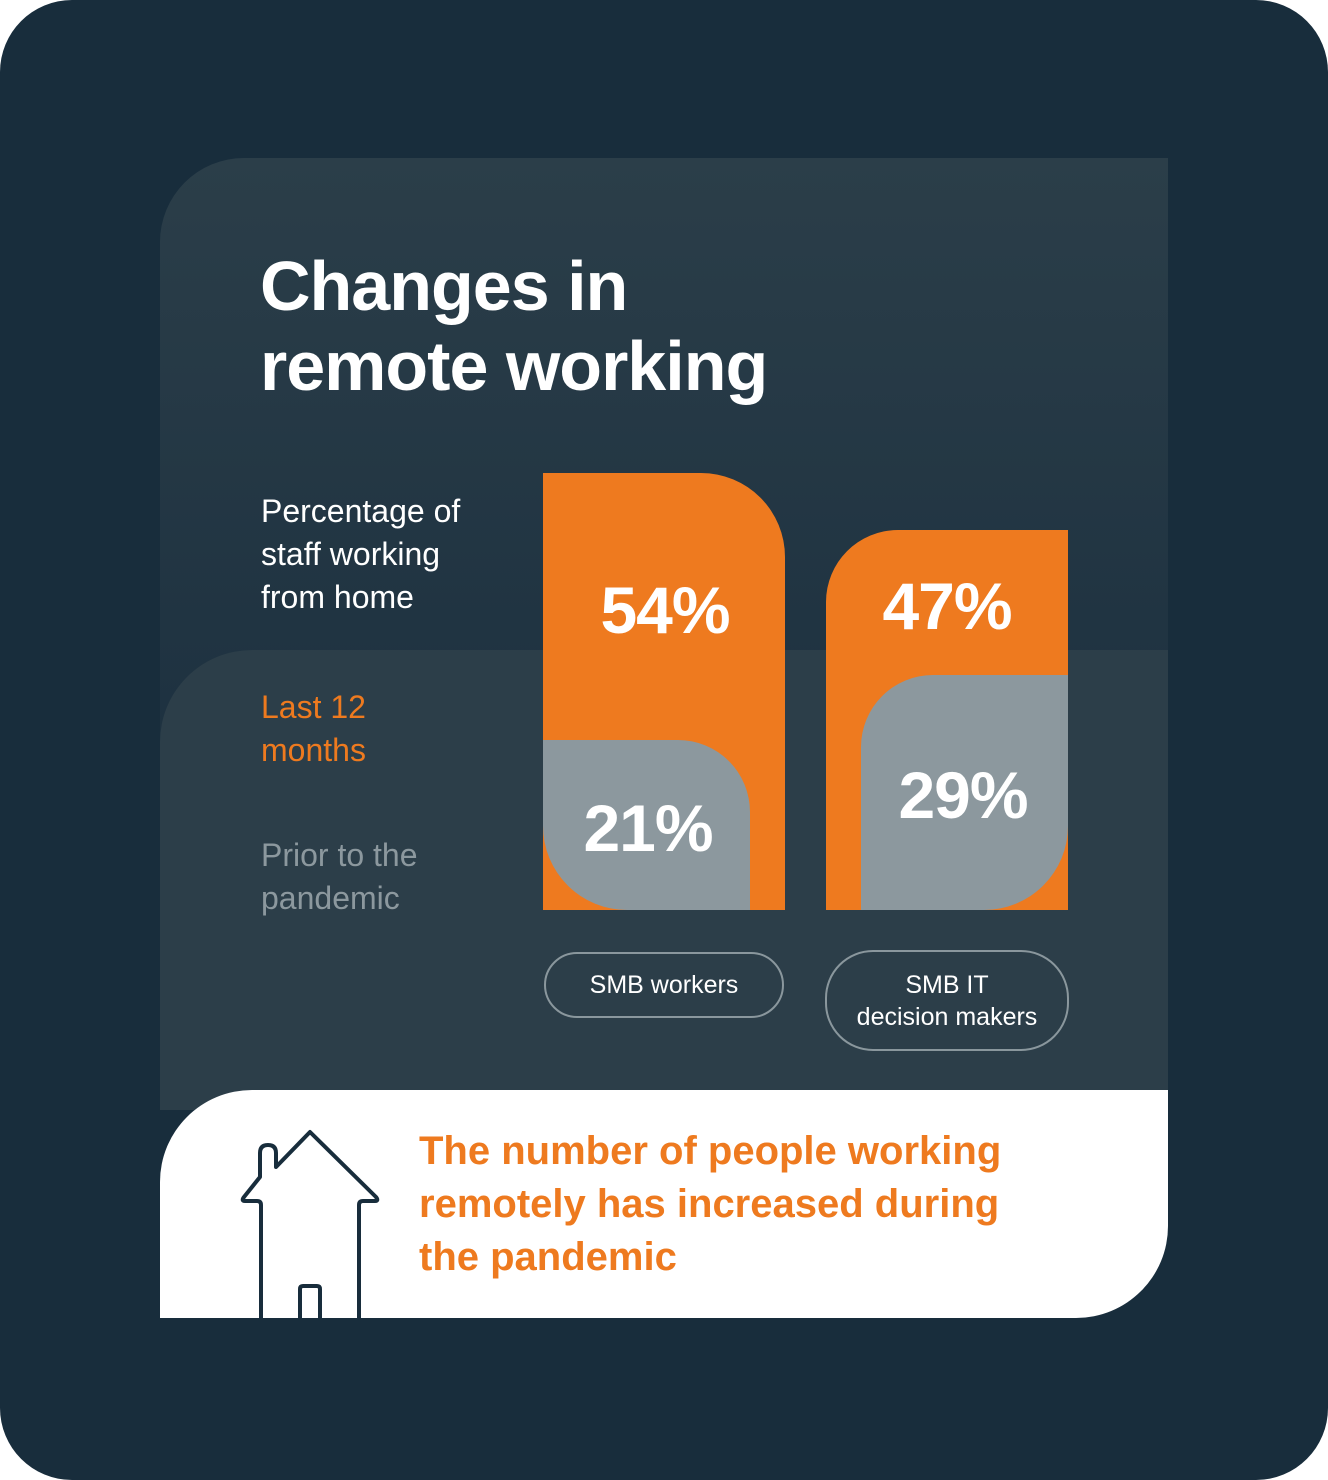 The width and height of the screenshot is (1328, 1480). What do you see at coordinates (665, 610) in the screenshot?
I see `data-label: 54%` at bounding box center [665, 610].